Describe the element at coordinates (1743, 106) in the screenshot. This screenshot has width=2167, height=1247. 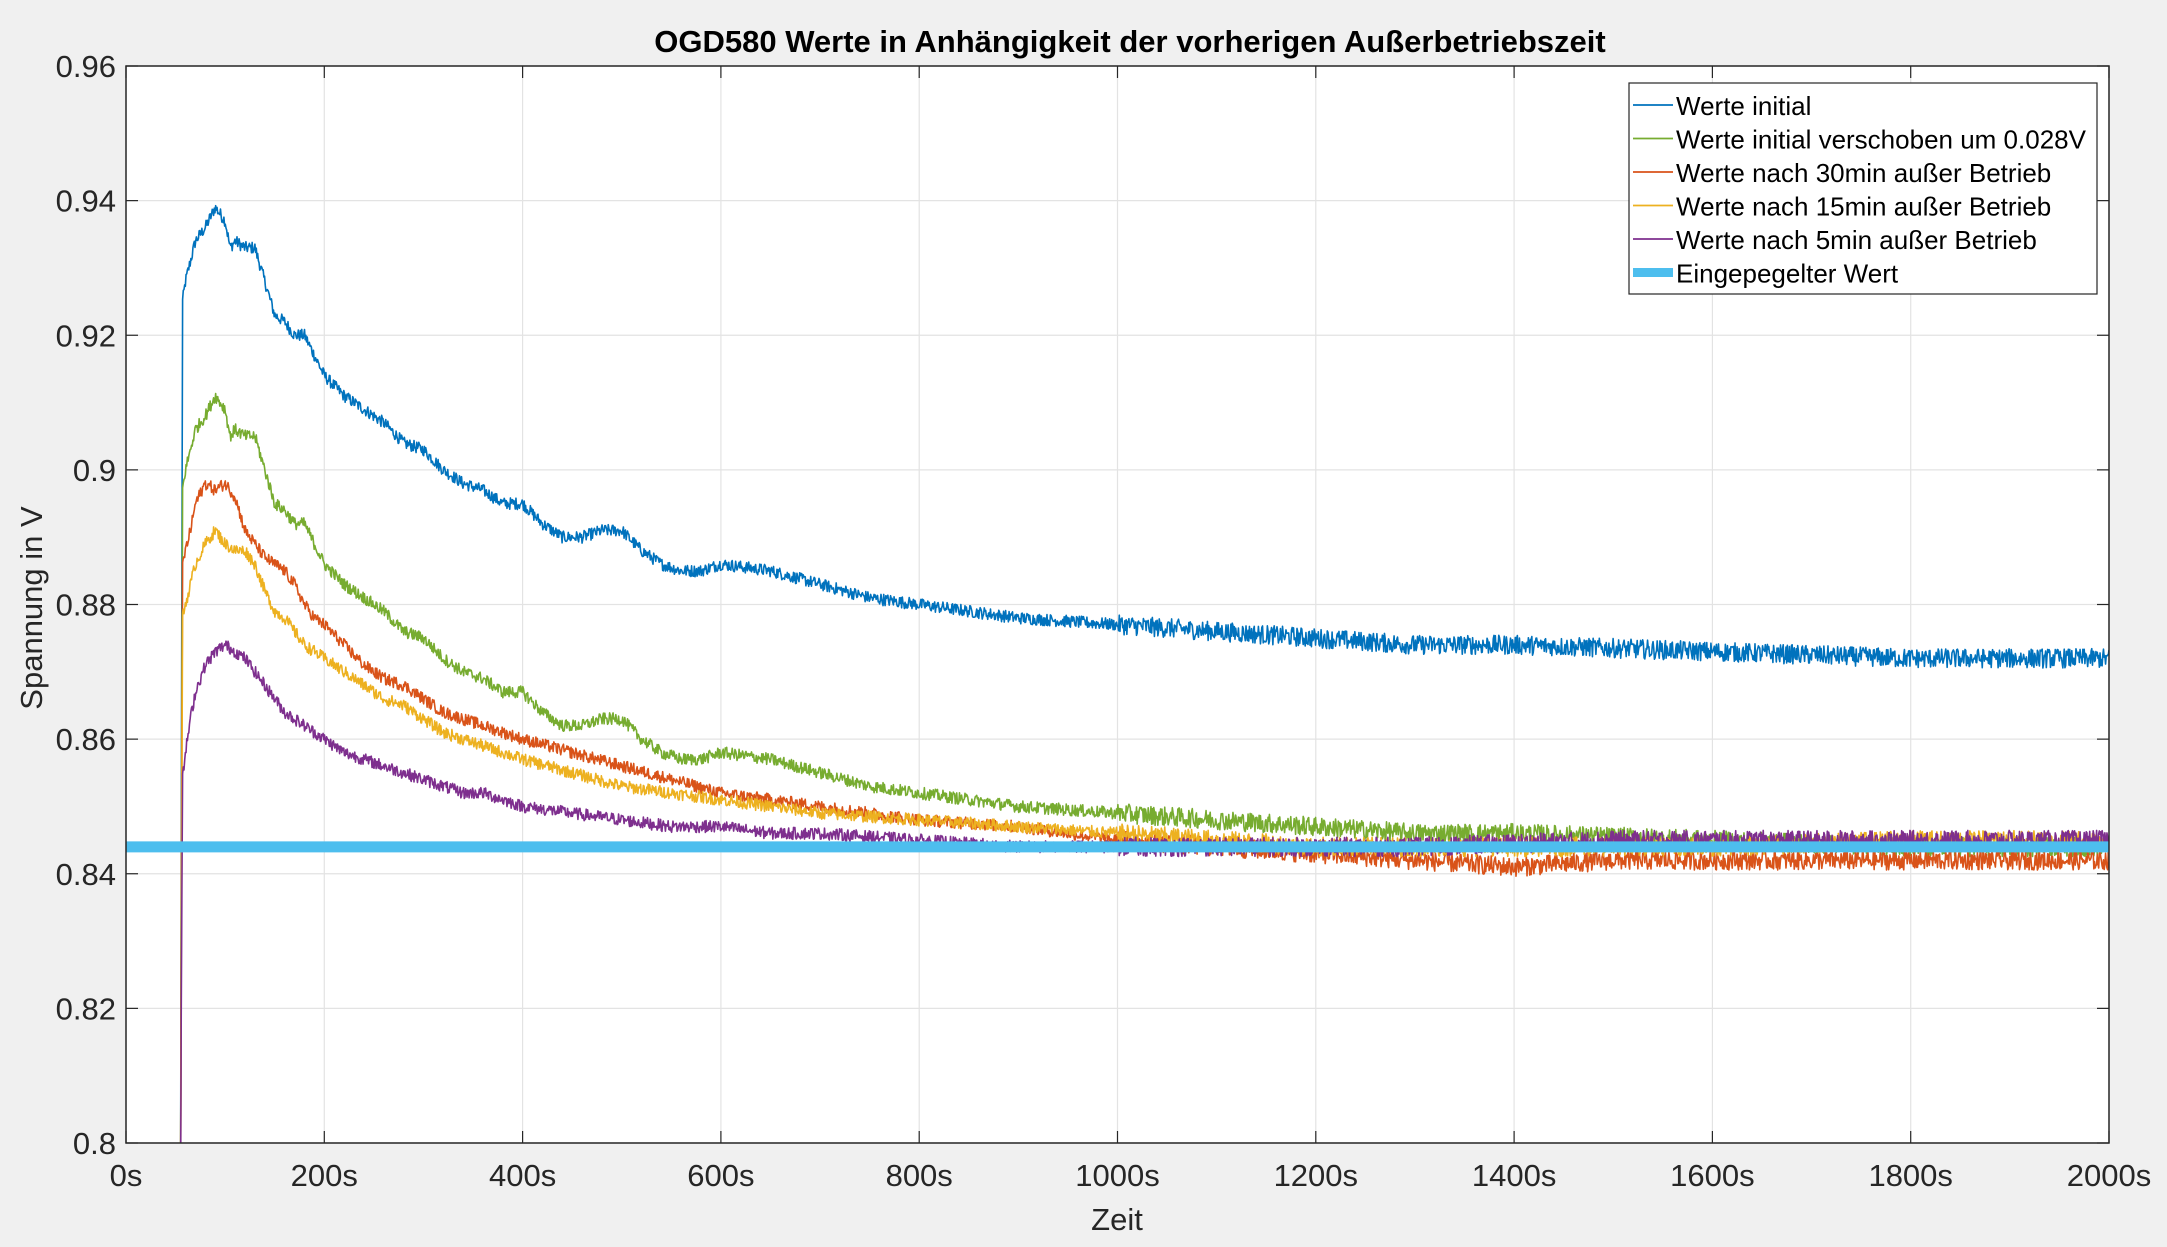
I see `legend-label-0: Werte initial` at that location.